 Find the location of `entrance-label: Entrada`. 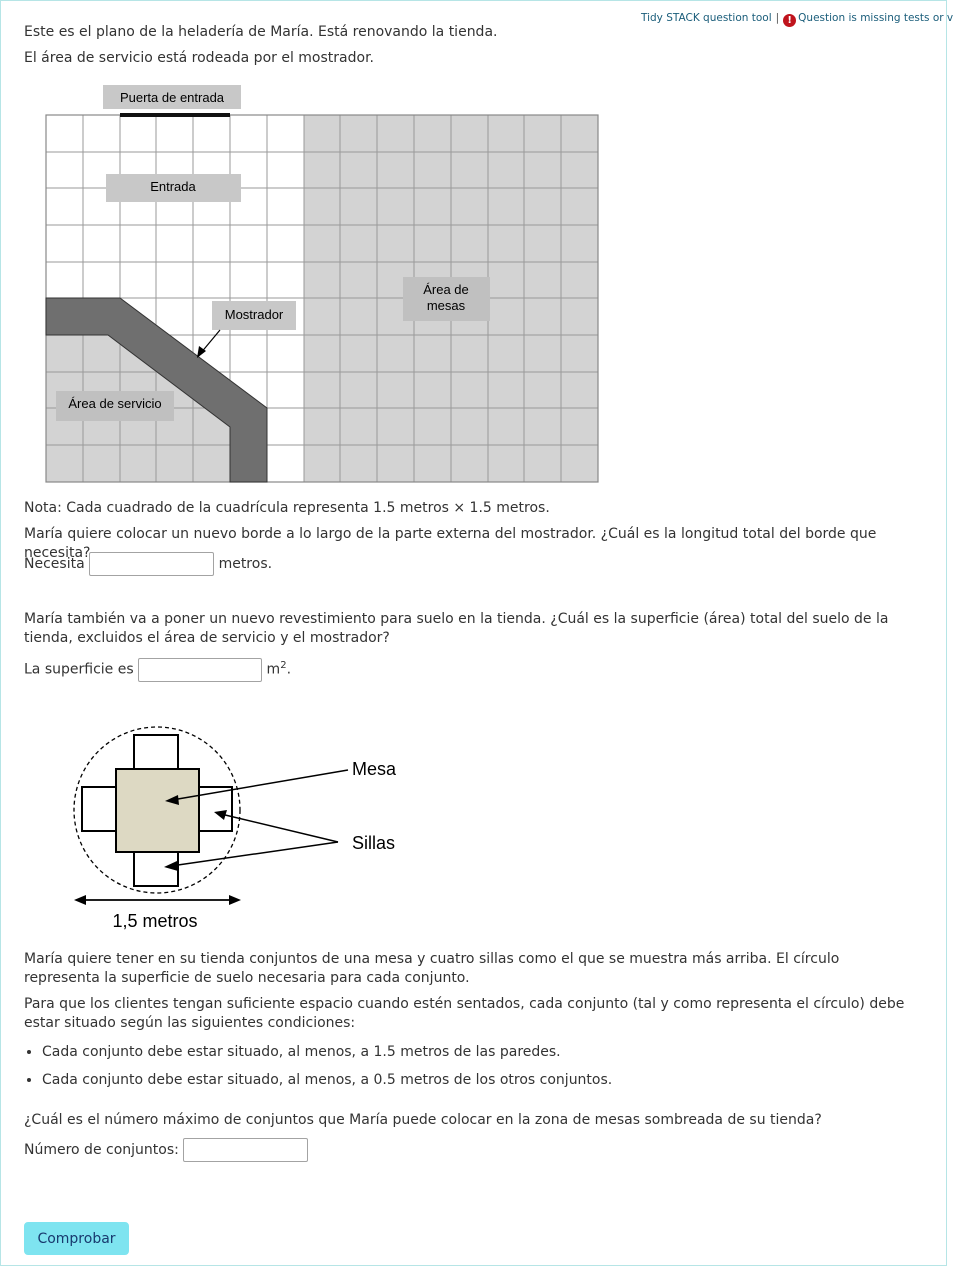

entrance-label: Entrada is located at coordinates (173, 186).